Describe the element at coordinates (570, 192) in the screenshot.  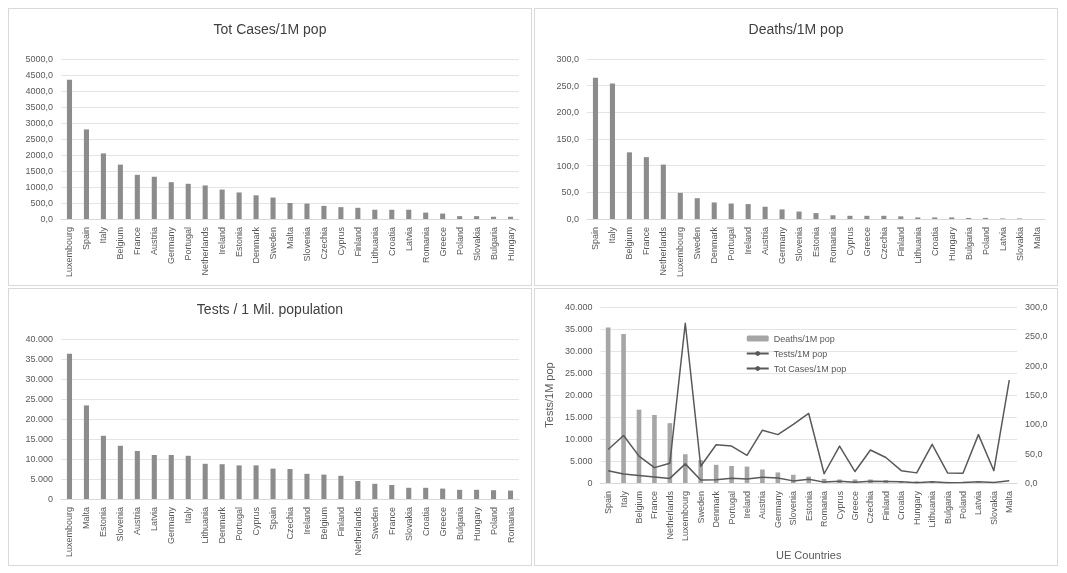
I see `y-tick-label: 50,0` at that location.